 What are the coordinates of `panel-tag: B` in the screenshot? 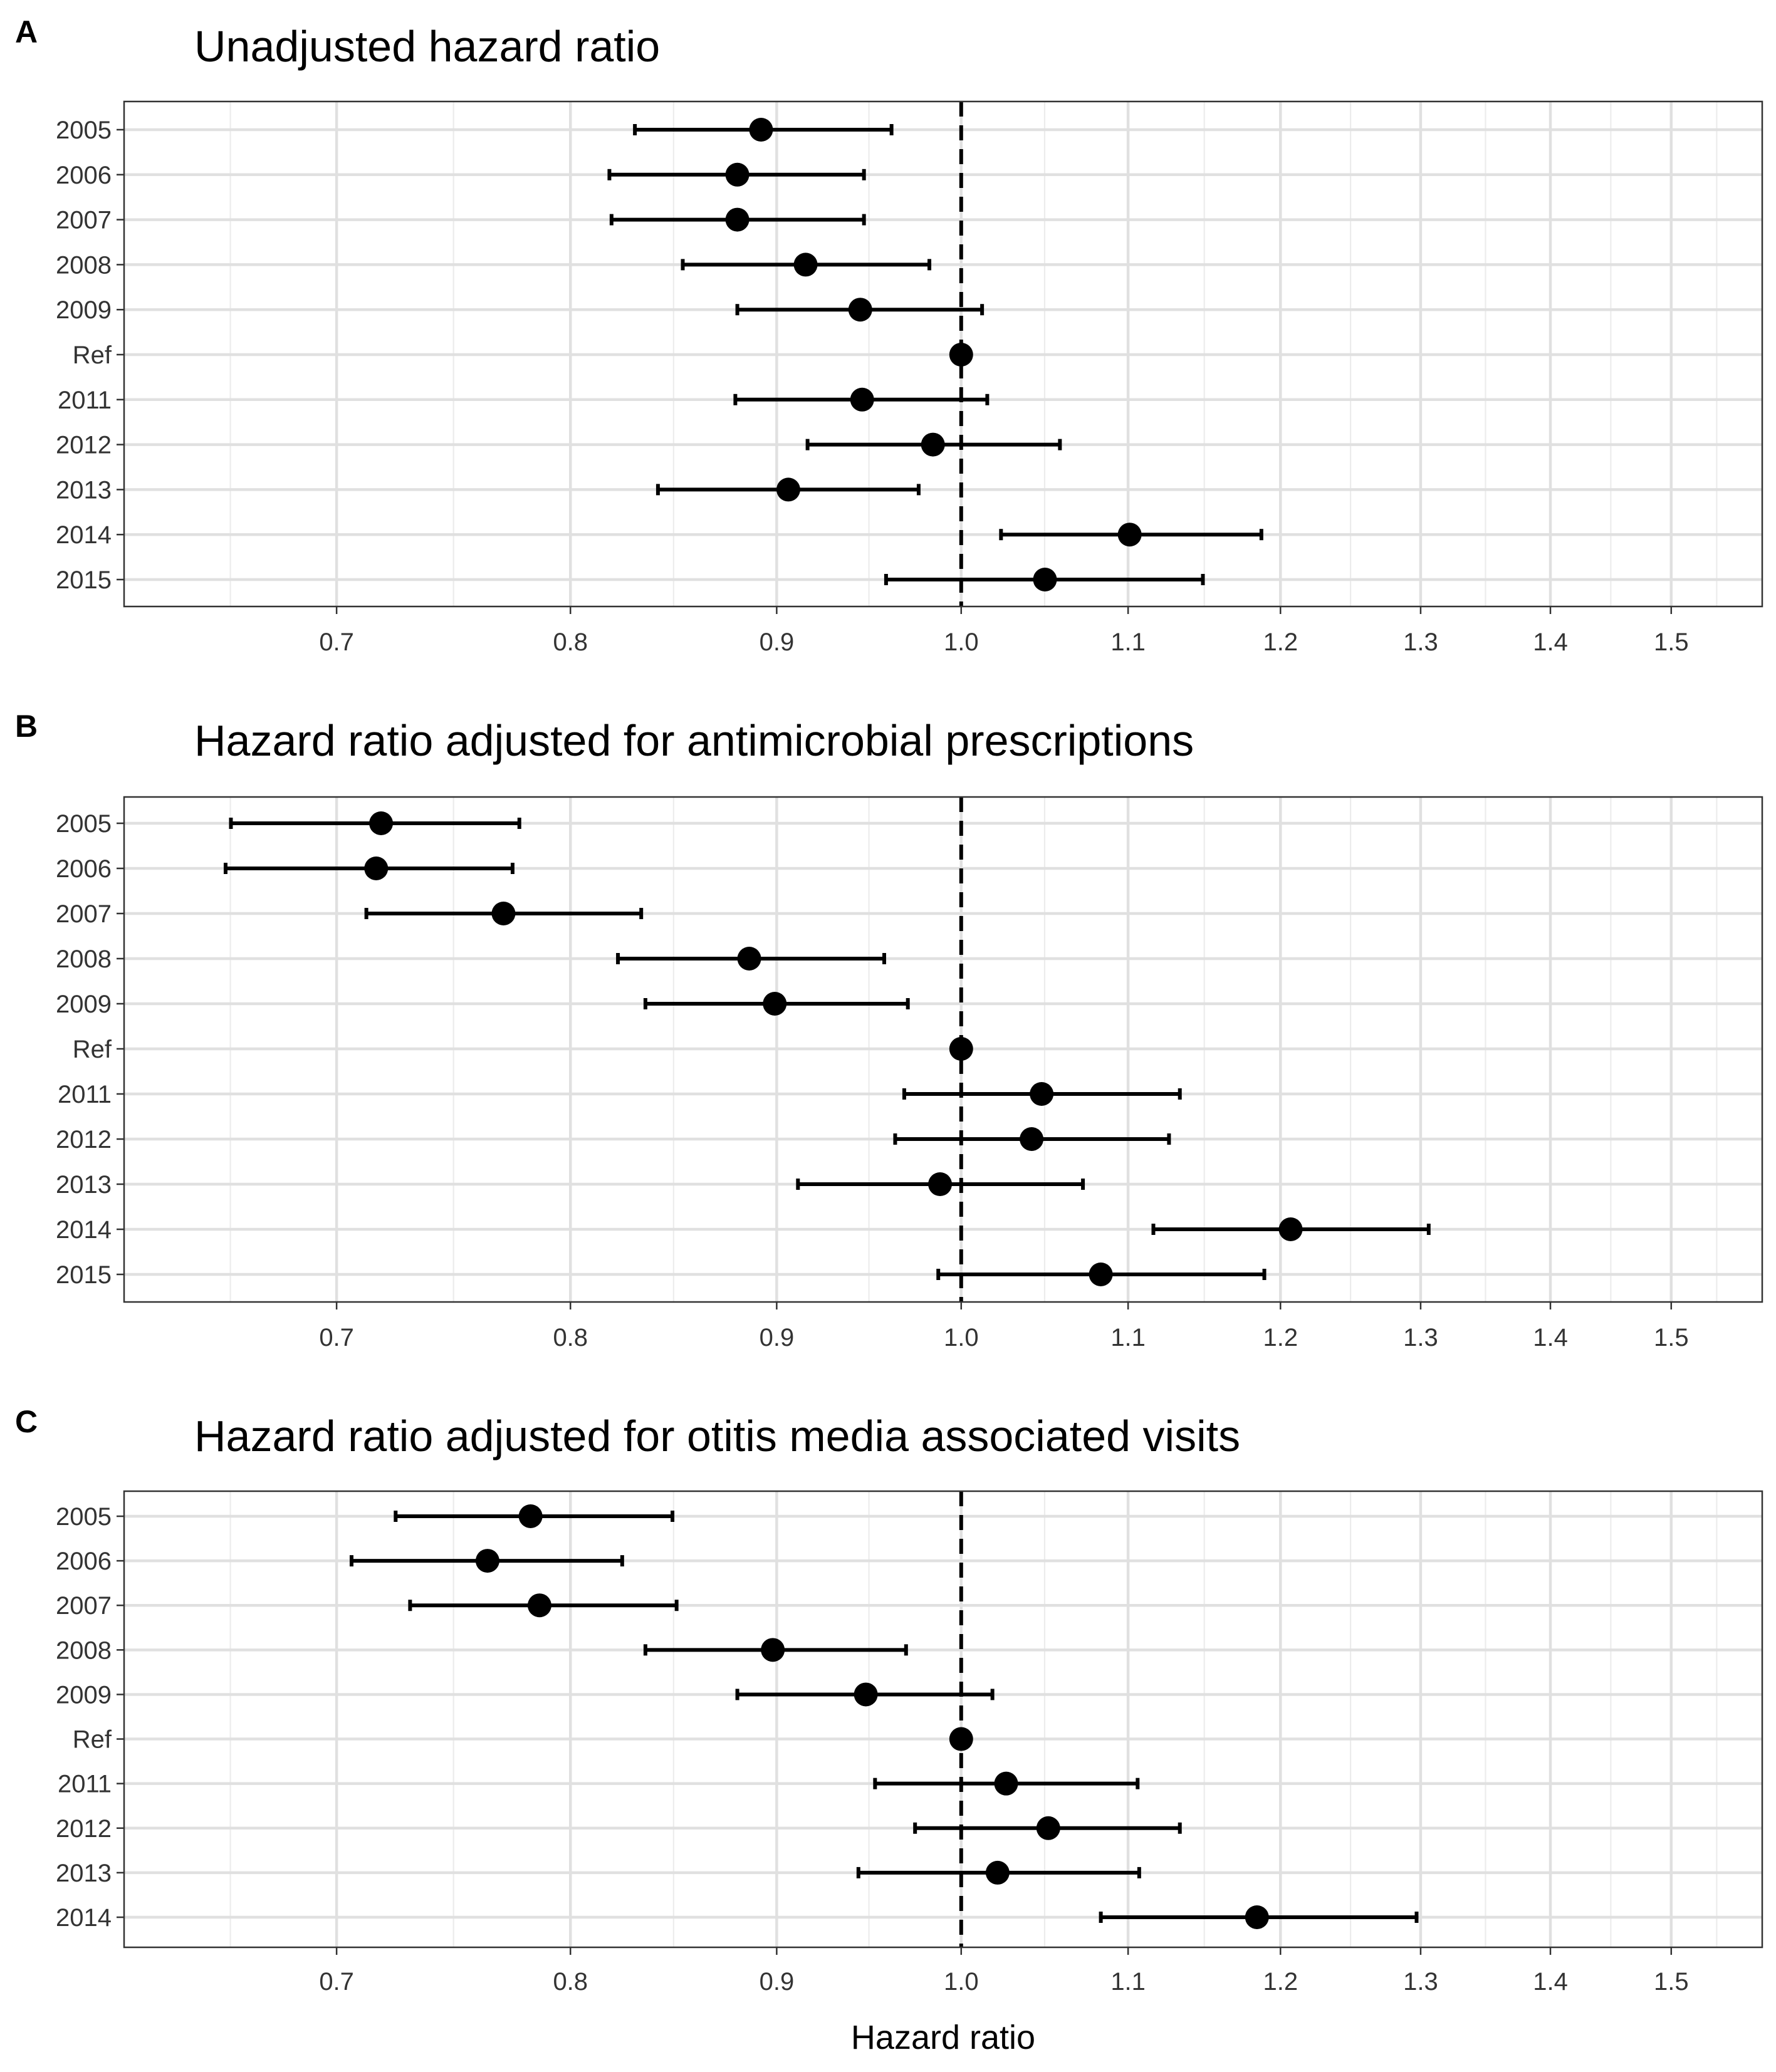 It's located at (26, 726).